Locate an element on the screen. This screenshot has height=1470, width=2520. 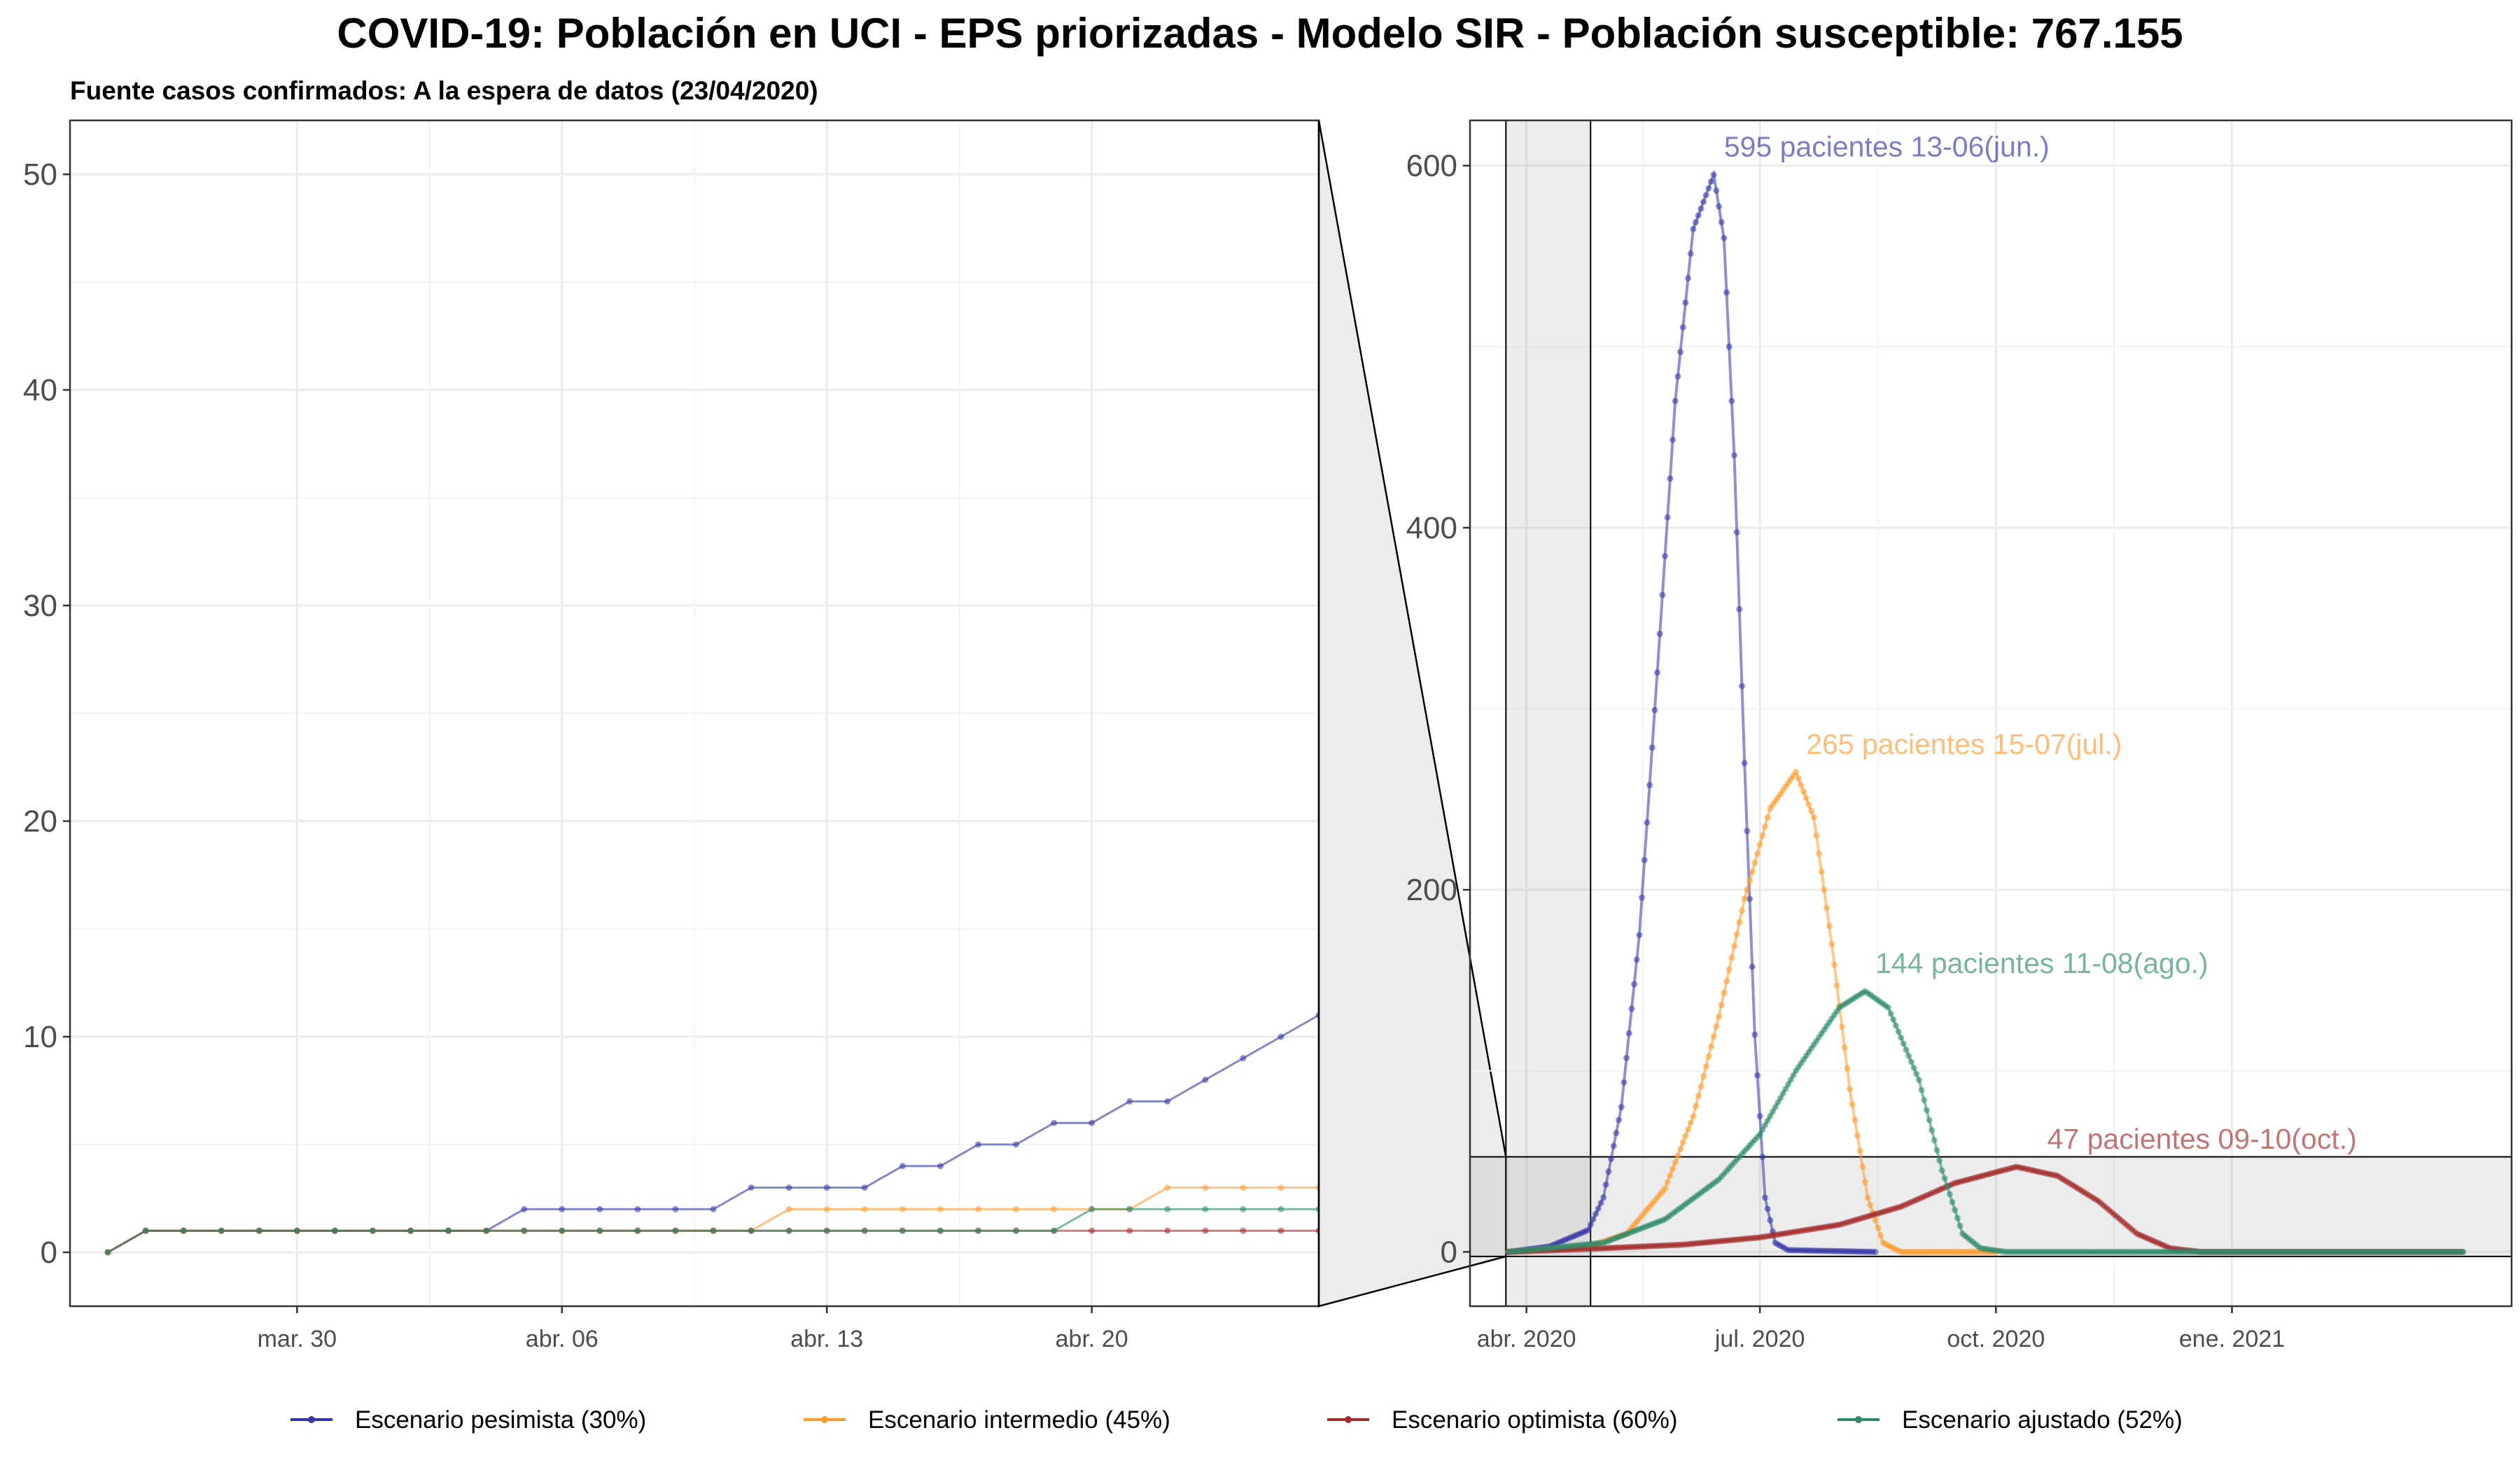
y-tick-label: 40 is located at coordinates (40, 390).